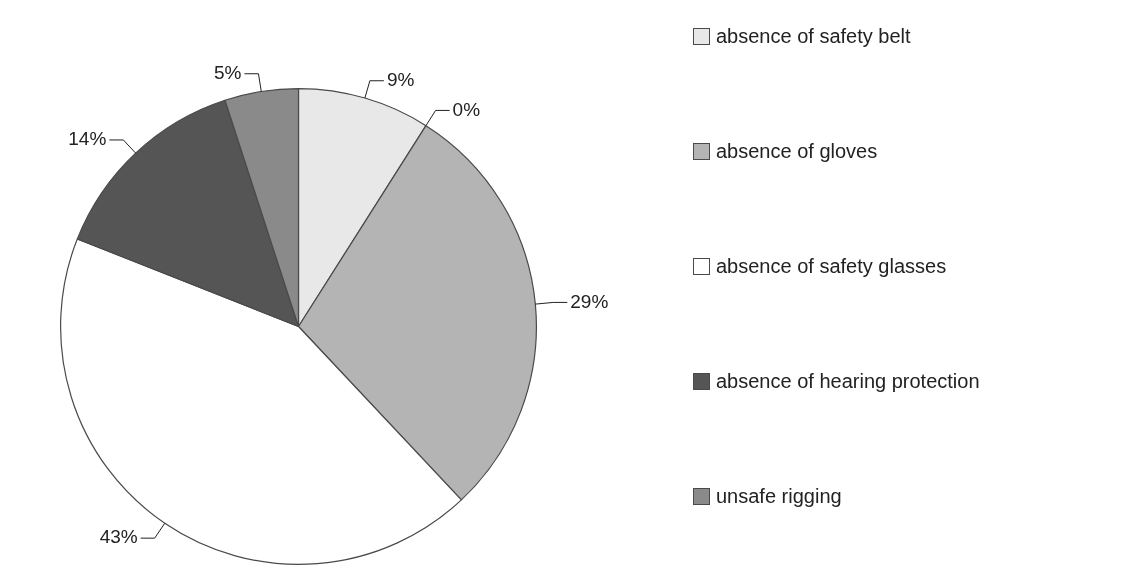 The image size is (1127, 583). I want to click on data-label: 5%, so click(228, 72).